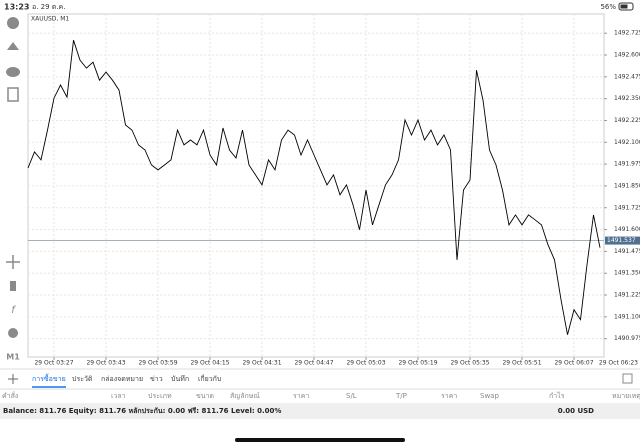  What do you see at coordinates (627, 338) in the screenshot?
I see `y-tick-label: 1490.975` at bounding box center [627, 338].